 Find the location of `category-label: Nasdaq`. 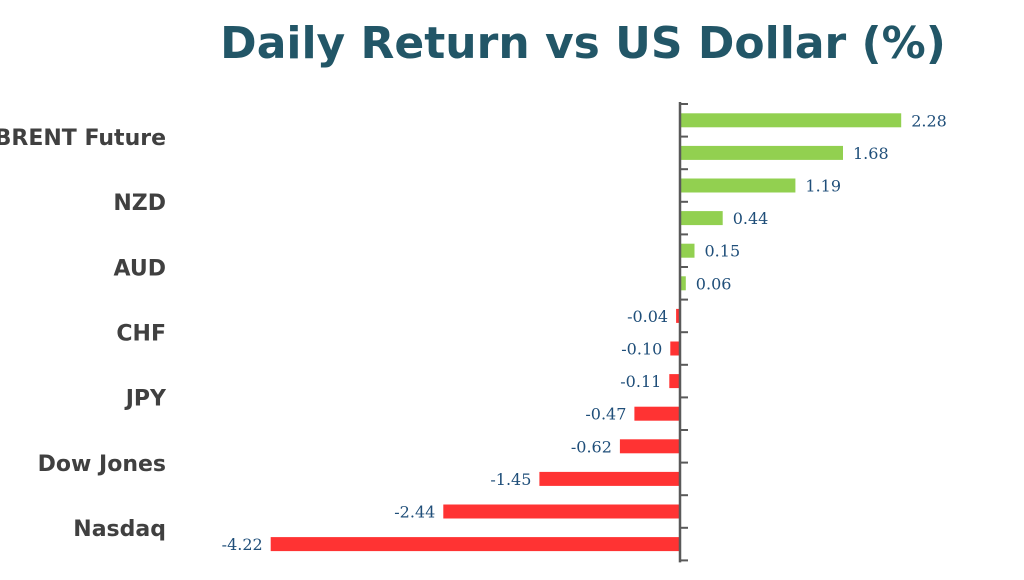

category-label: Nasdaq is located at coordinates (119, 529).